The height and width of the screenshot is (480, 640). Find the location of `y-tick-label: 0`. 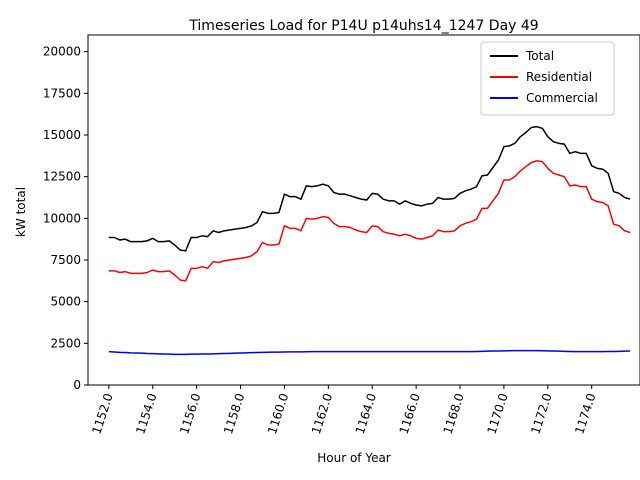

y-tick-label: 0 is located at coordinates (77, 385).